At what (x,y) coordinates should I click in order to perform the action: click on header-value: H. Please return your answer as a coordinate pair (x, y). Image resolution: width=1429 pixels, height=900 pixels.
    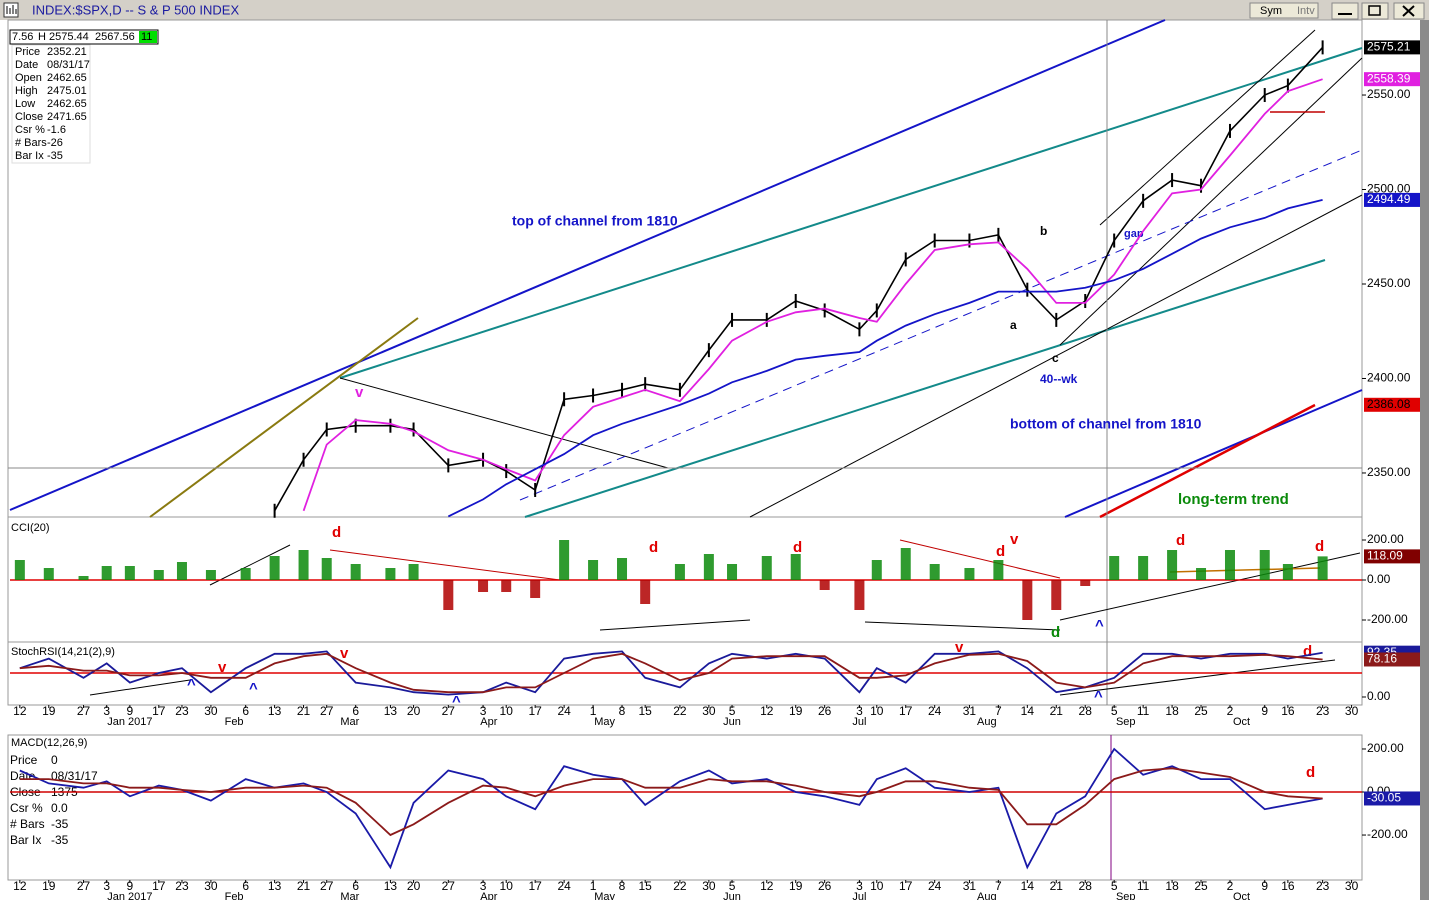
    Looking at the image, I should click on (42, 37).